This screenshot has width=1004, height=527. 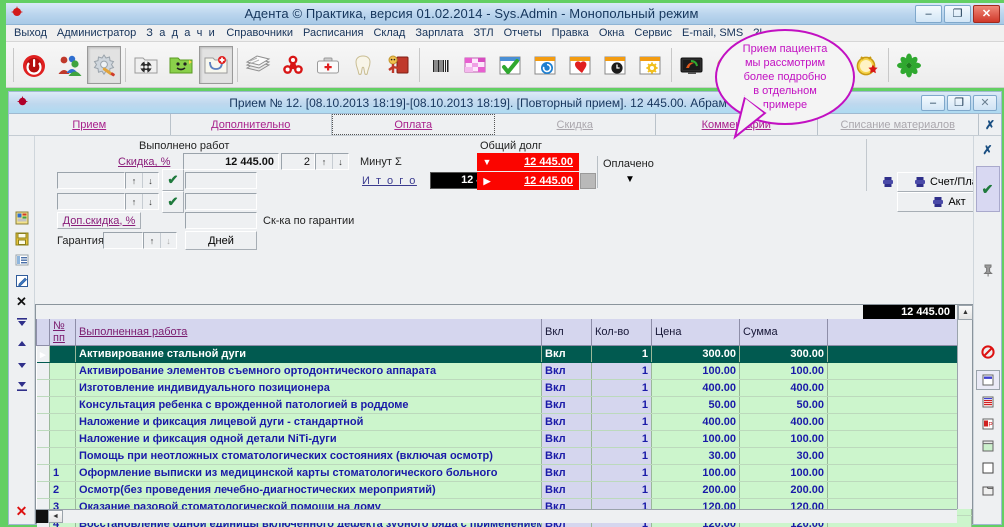 I want to click on minut-spin-up: ↑, so click(x=324, y=161).